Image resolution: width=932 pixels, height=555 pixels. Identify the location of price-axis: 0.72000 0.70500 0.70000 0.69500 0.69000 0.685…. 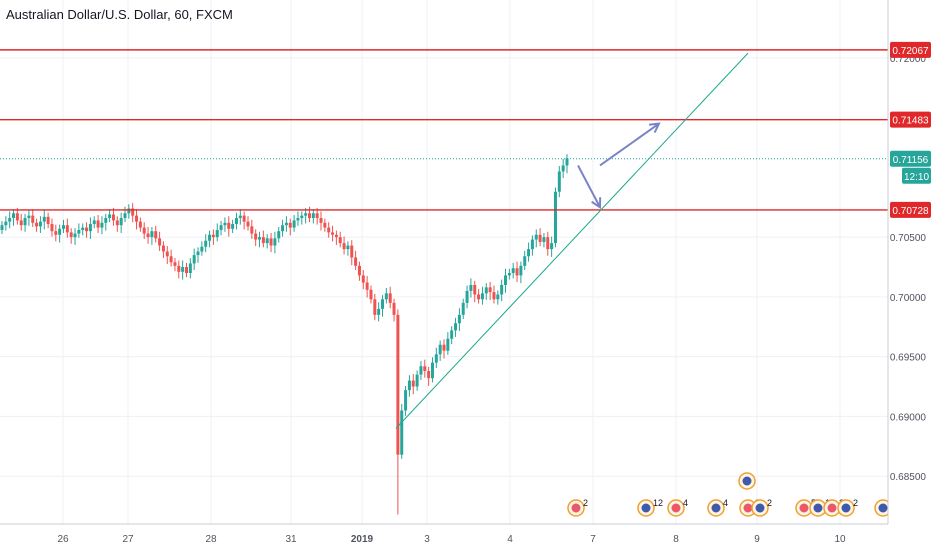
(909, 275).